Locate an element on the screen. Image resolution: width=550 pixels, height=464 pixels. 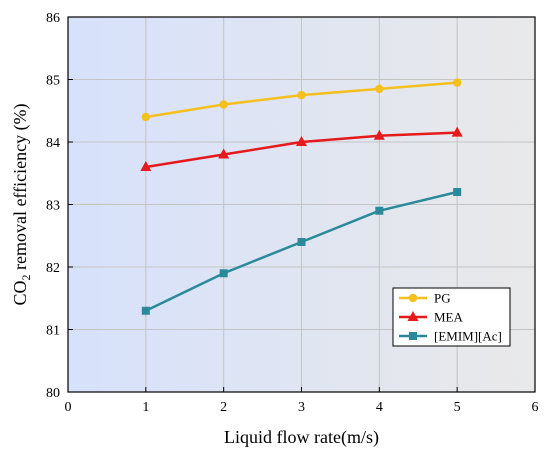
y-tick-label: 84 is located at coordinates (53, 143).